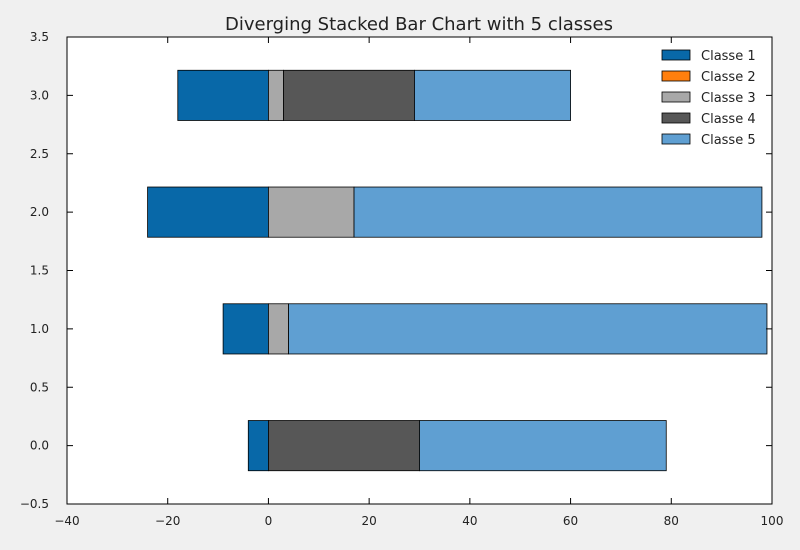  What do you see at coordinates (39, 37) in the screenshot?
I see `y-tick-label: 3.5` at bounding box center [39, 37].